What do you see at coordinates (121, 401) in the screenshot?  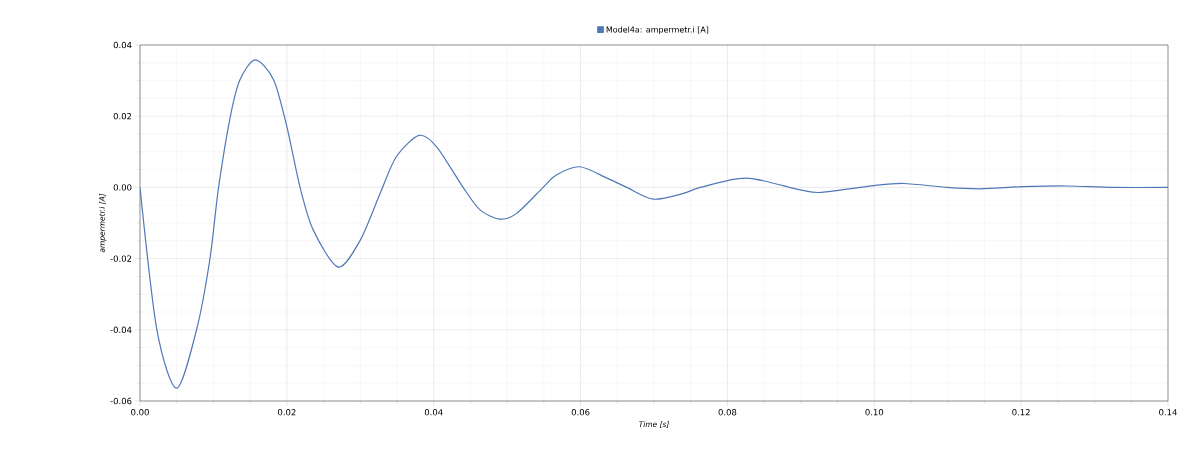 I see `y-tick-label: -0.06` at bounding box center [121, 401].